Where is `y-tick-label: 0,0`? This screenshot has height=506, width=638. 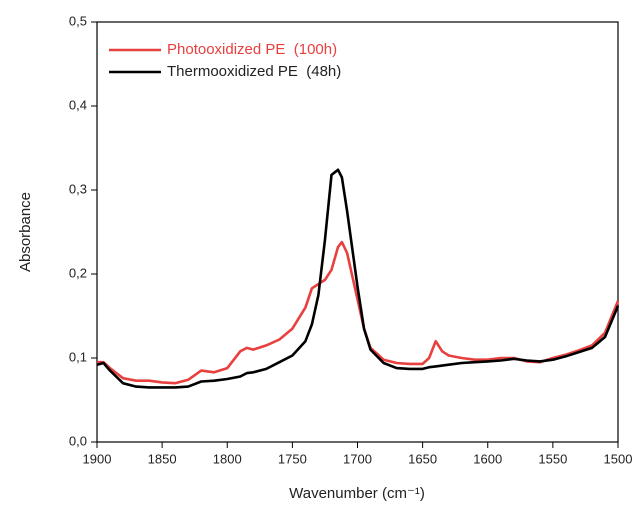
y-tick-label: 0,0 is located at coordinates (78, 440).